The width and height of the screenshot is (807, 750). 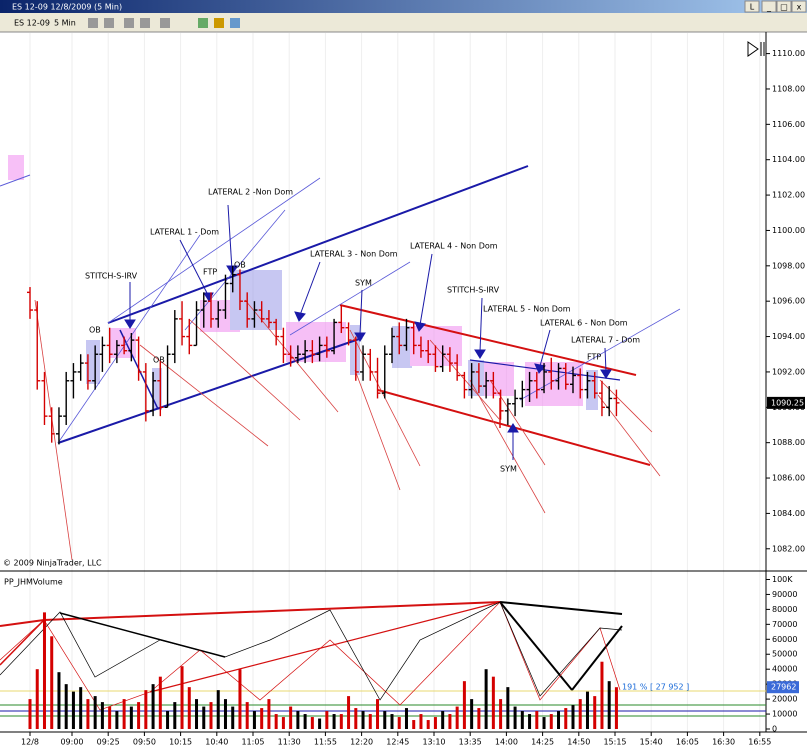 I want to click on button-label: x, so click(x=799, y=7).